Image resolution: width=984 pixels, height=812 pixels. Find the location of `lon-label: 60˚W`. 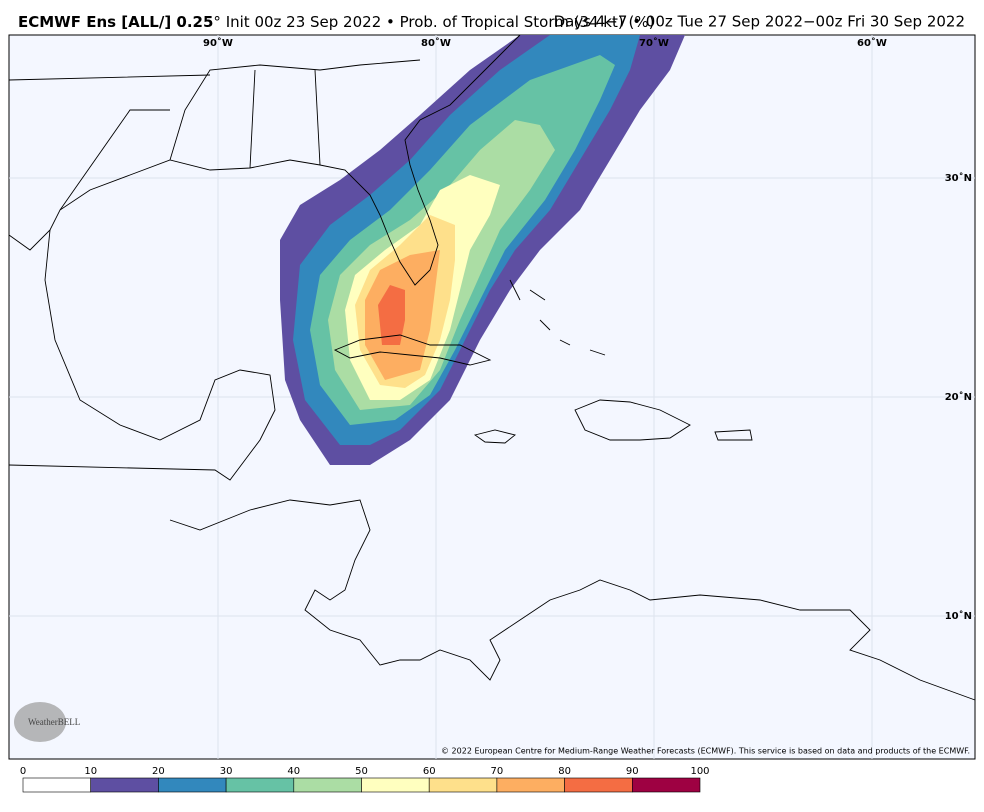

lon-label: 60˚W is located at coordinates (872, 43).